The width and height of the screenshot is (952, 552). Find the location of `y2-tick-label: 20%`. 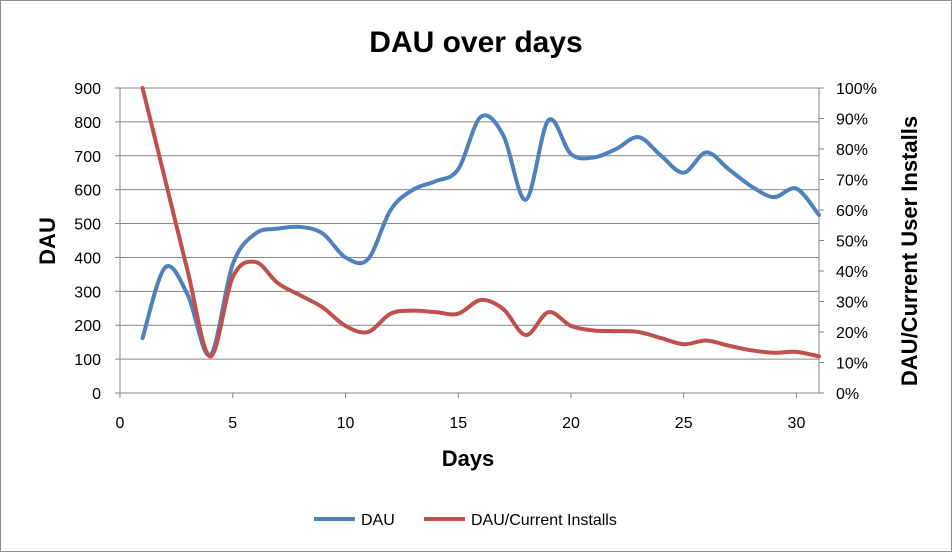

y2-tick-label: 20% is located at coordinates (852, 333).